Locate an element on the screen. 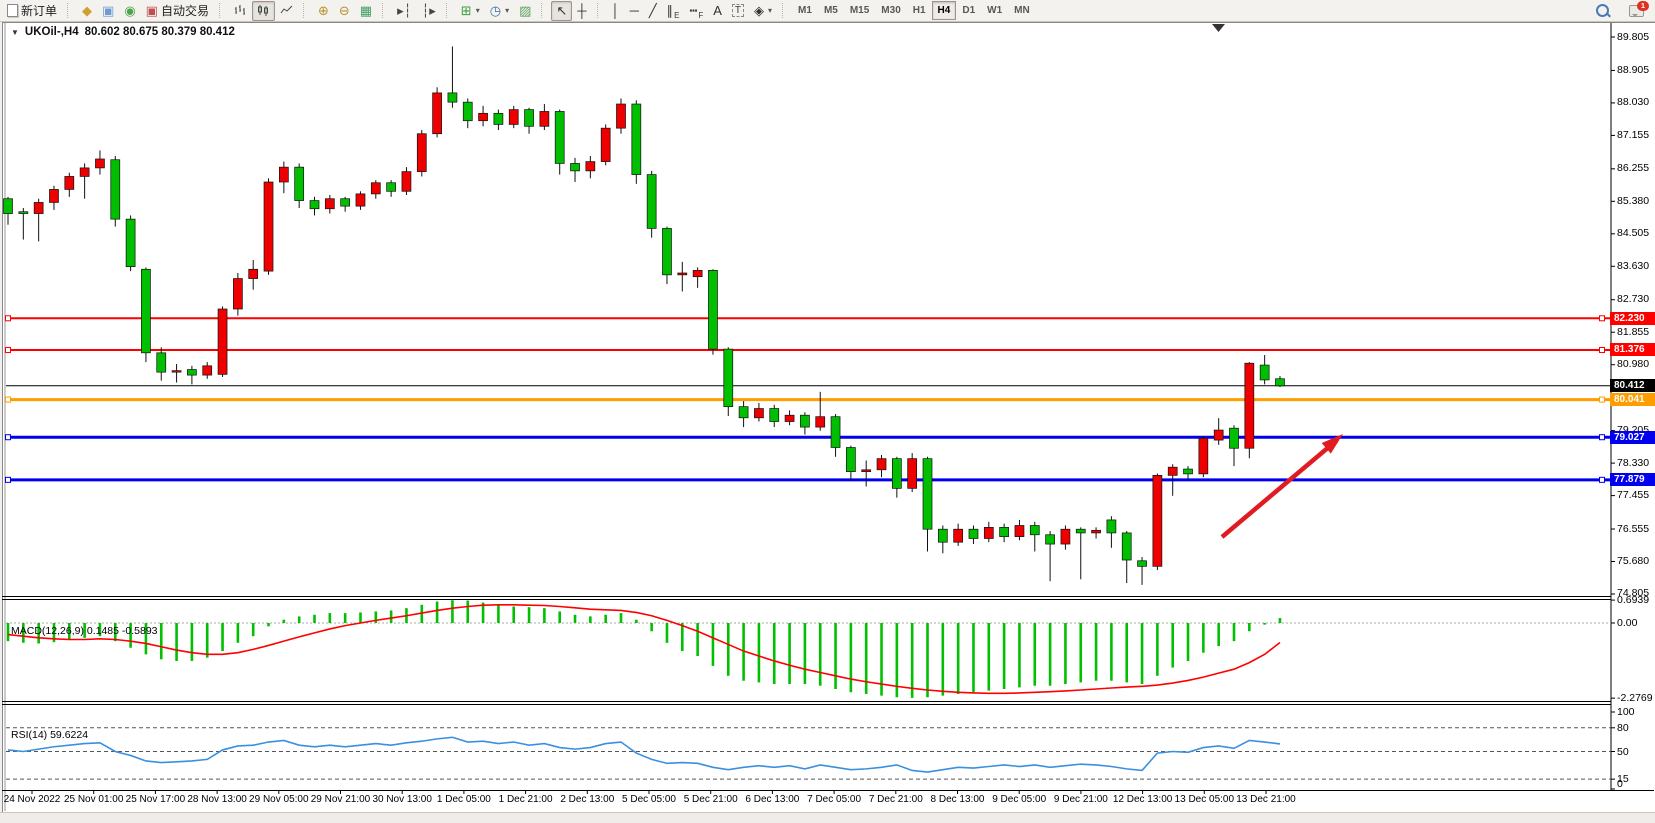 The image size is (1655, 823). fibonacci-icon: ┅ is located at coordinates (693, 10).